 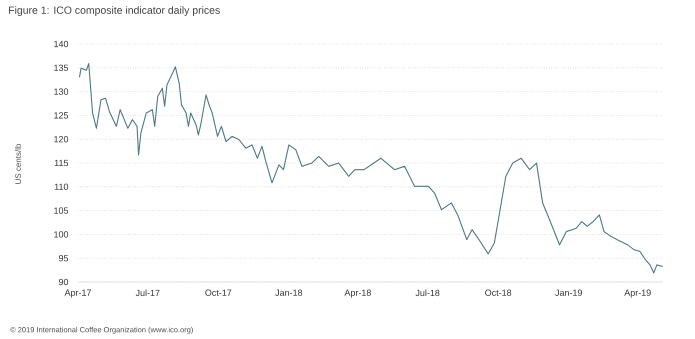 What do you see at coordinates (637, 294) in the screenshot?
I see `x-tick-label: Apr-19` at bounding box center [637, 294].